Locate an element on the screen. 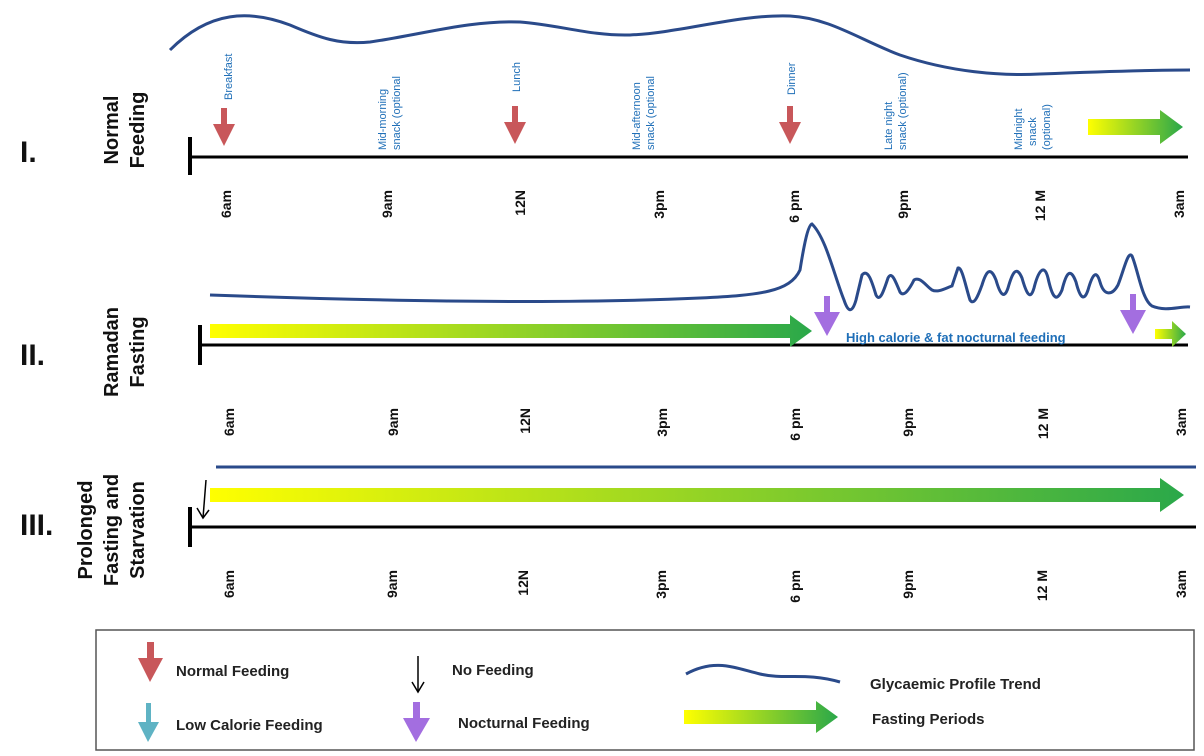 The height and width of the screenshot is (756, 1204). meal-label-mid-morning: Mid-morning is located at coordinates (383, 119).